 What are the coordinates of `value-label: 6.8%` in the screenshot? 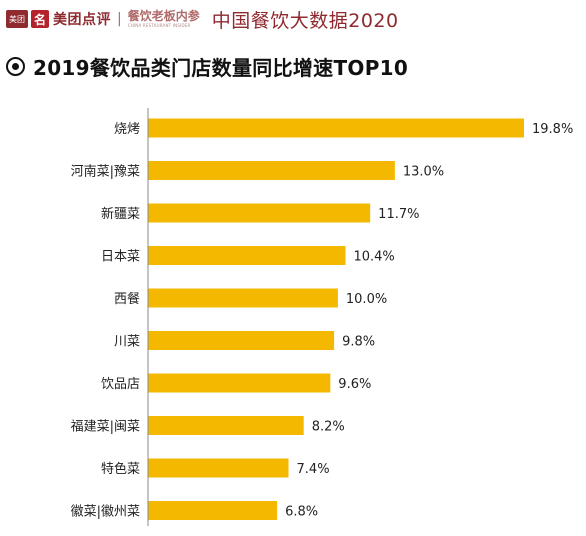 It's located at (301, 512).